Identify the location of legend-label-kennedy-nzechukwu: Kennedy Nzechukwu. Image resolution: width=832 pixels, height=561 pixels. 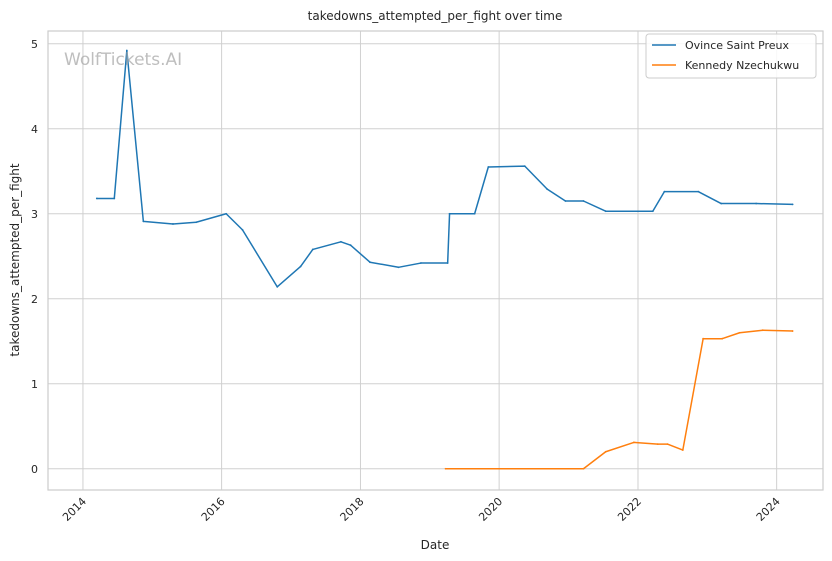
(742, 65).